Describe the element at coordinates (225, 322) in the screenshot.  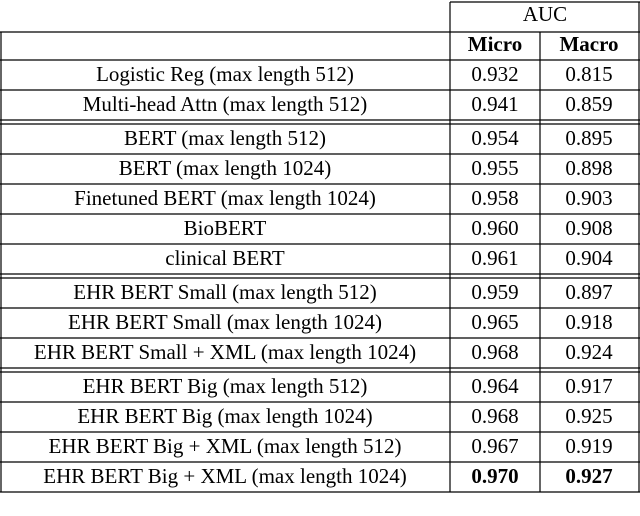
I see `model-name: EHR BERT Small (max length 1024)` at that location.